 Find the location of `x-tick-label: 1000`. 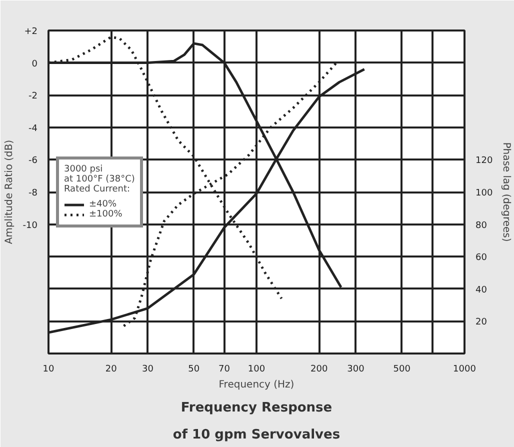

x-tick-label: 1000 is located at coordinates (464, 369).